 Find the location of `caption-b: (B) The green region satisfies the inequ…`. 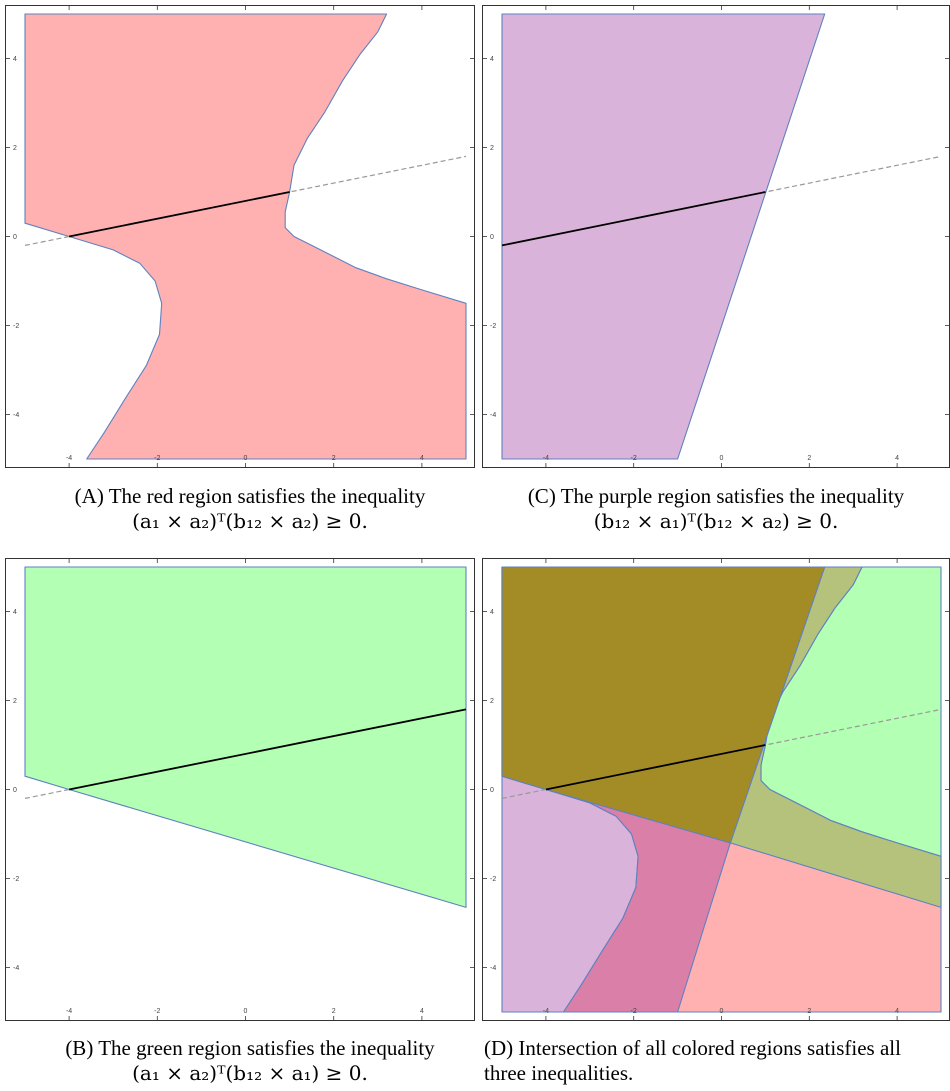

caption-b: (B) The green region satisfies the inequ… is located at coordinates (250, 1061).